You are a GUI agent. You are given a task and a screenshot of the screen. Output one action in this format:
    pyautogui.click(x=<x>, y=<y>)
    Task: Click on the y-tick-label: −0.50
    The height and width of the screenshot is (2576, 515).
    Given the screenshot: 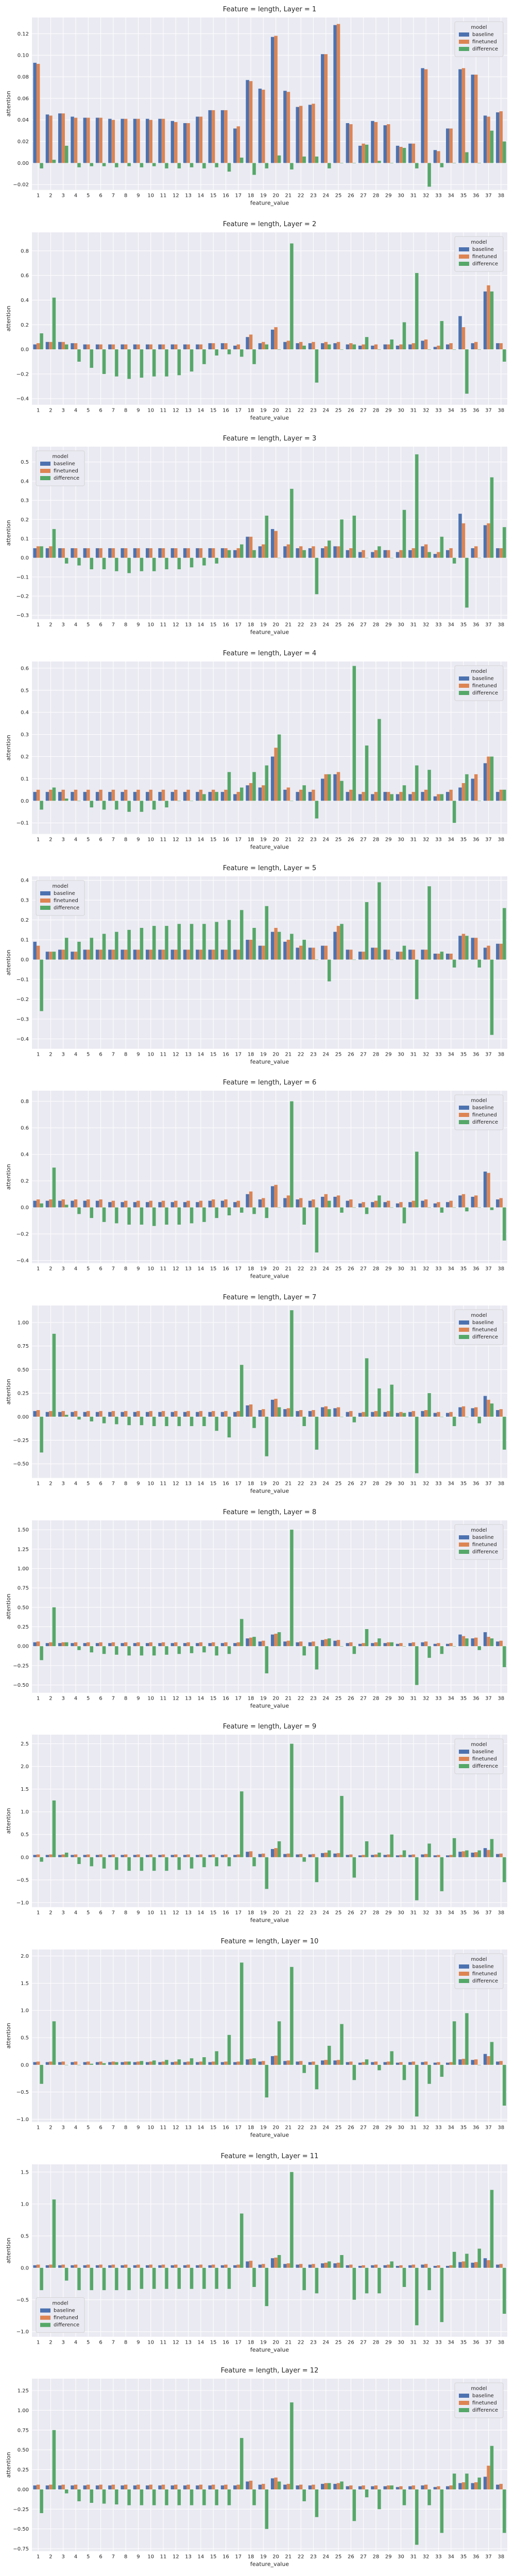 What is the action you would take?
    pyautogui.click(x=21, y=2530)
    